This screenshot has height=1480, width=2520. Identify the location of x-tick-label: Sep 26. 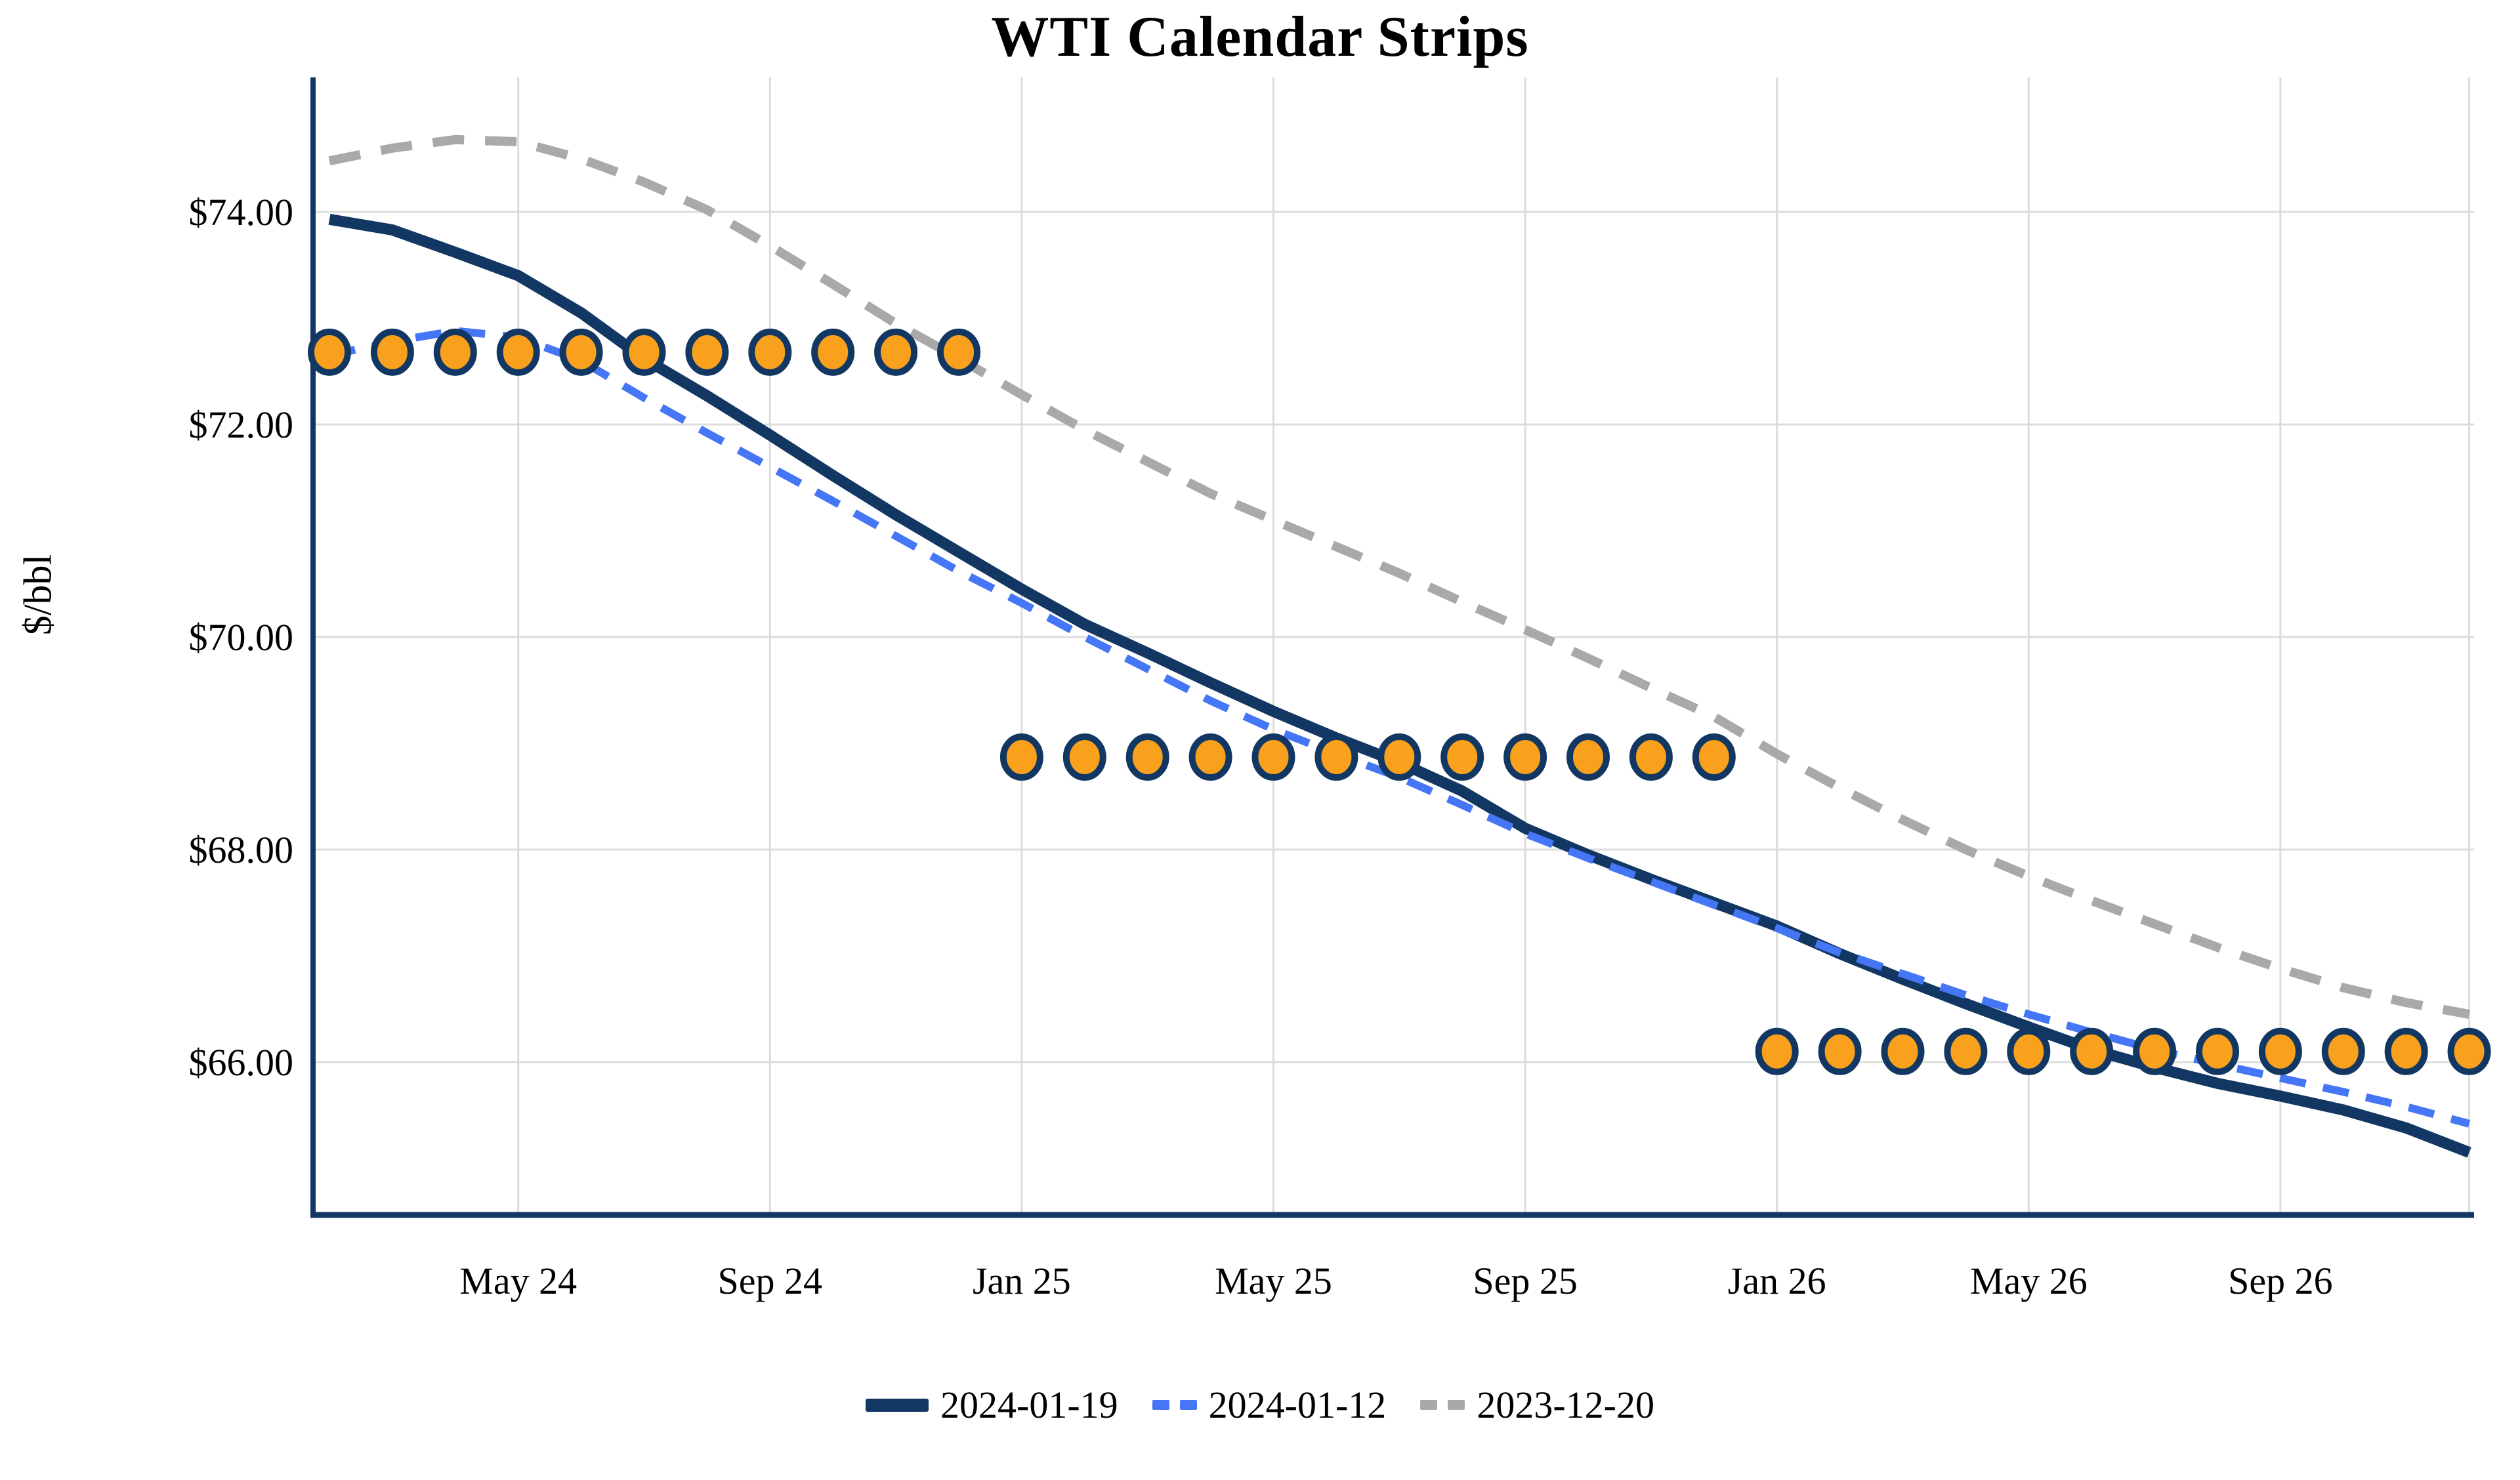
(2280, 1281).